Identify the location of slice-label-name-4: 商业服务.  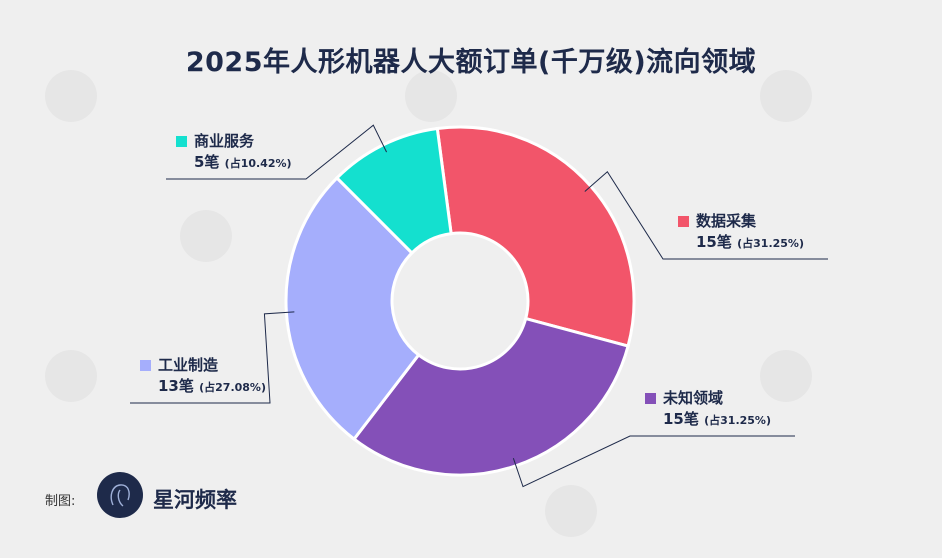
(224, 141).